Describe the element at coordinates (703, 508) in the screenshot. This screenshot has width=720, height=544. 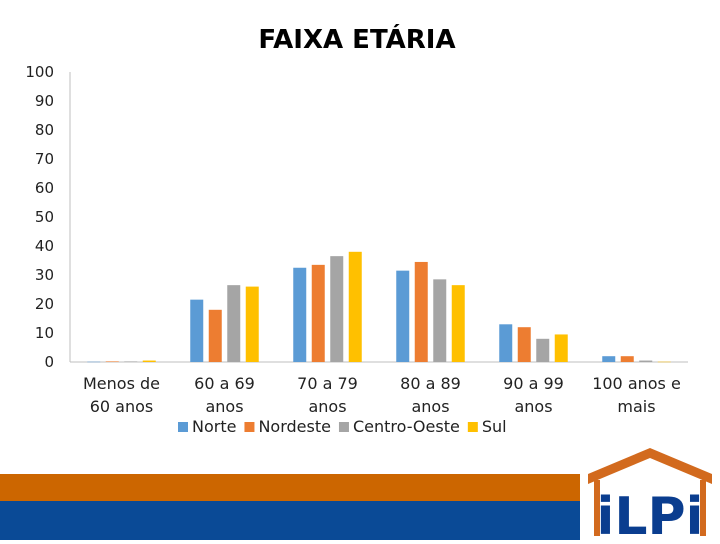
I see `house-wall-right` at that location.